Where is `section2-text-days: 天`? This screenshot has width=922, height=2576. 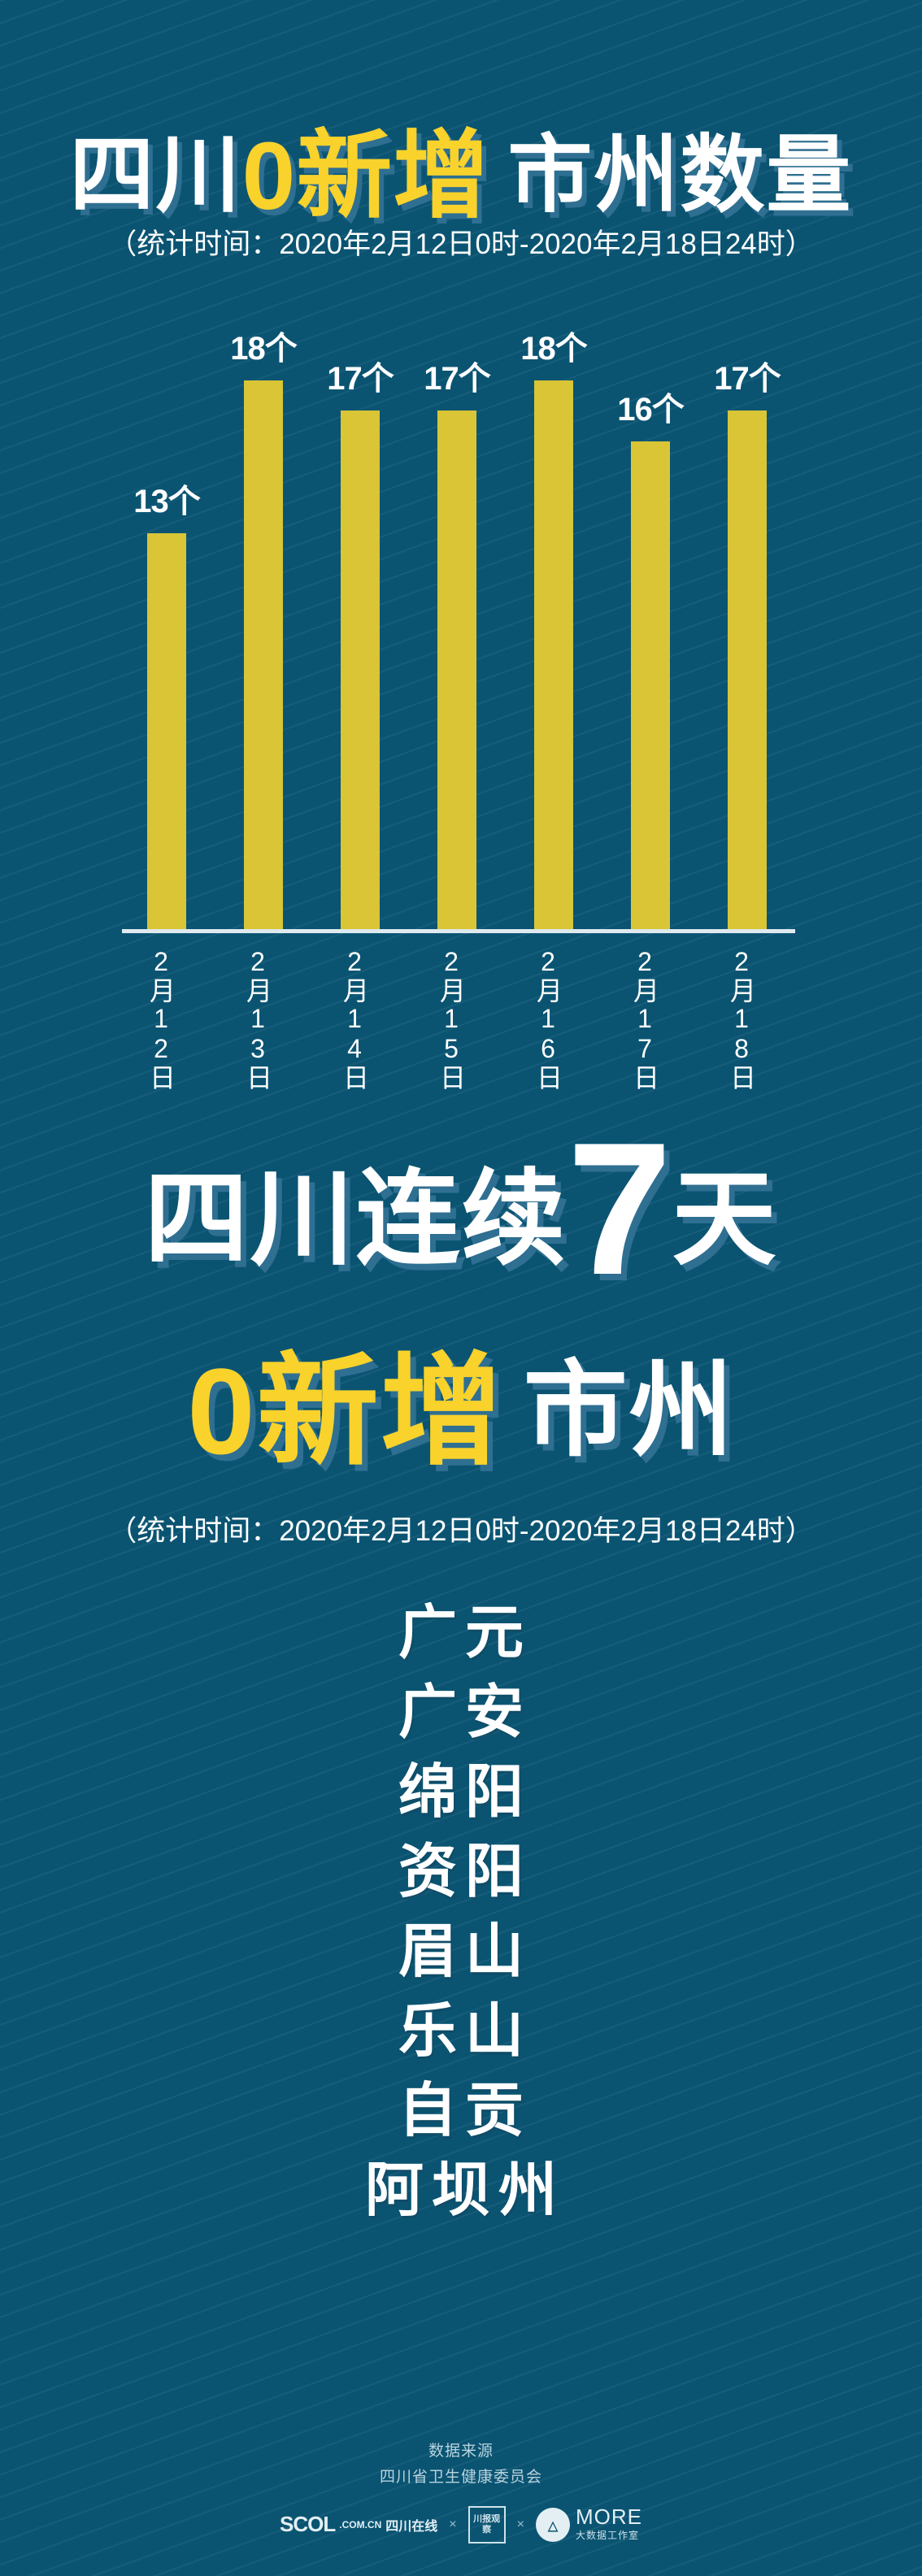
section2-text-days: 天 is located at coordinates (725, 1219).